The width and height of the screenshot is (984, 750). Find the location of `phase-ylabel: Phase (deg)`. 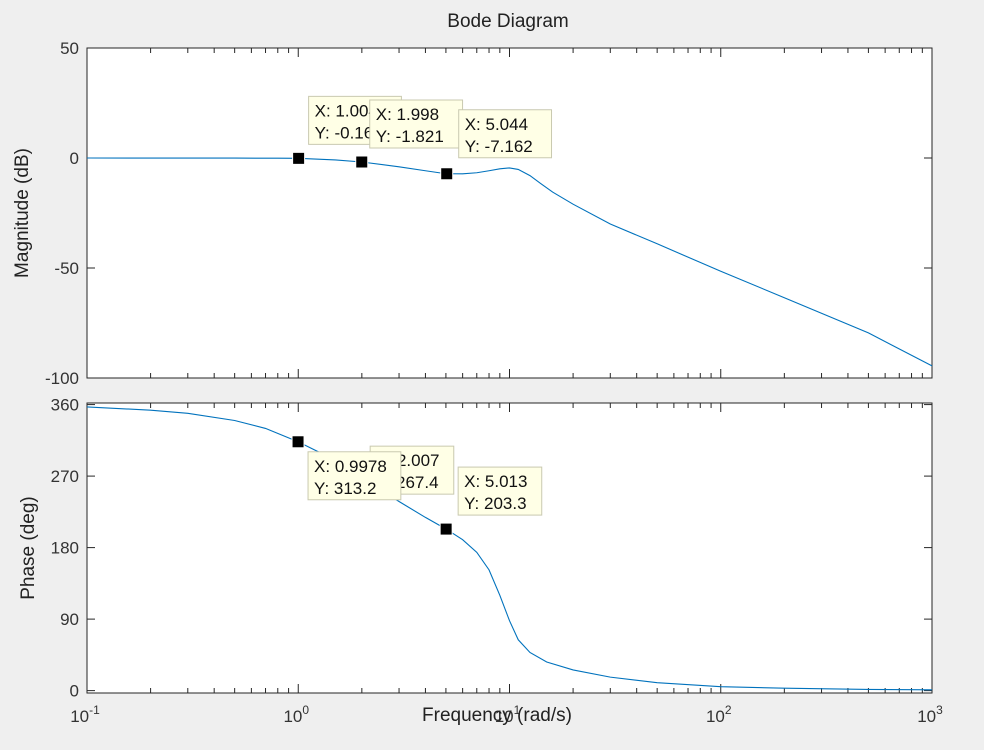

phase-ylabel: Phase (deg) is located at coordinates (28, 548).